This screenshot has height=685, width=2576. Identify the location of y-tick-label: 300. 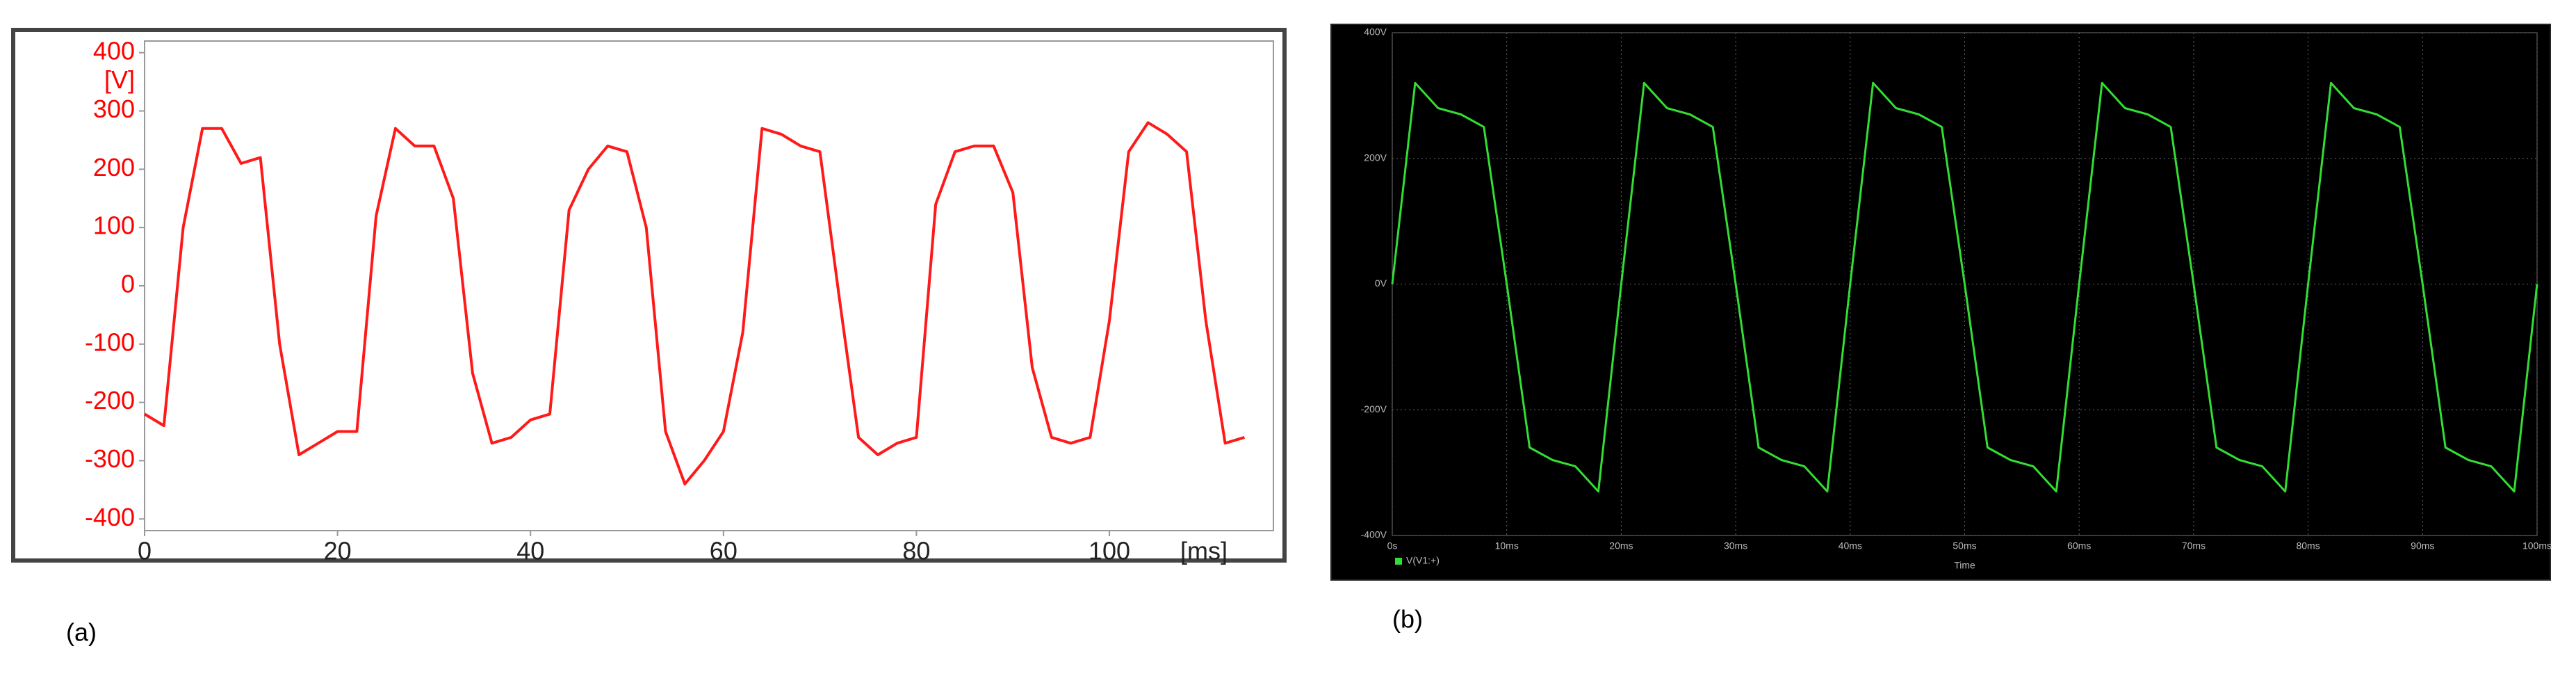
(114, 109).